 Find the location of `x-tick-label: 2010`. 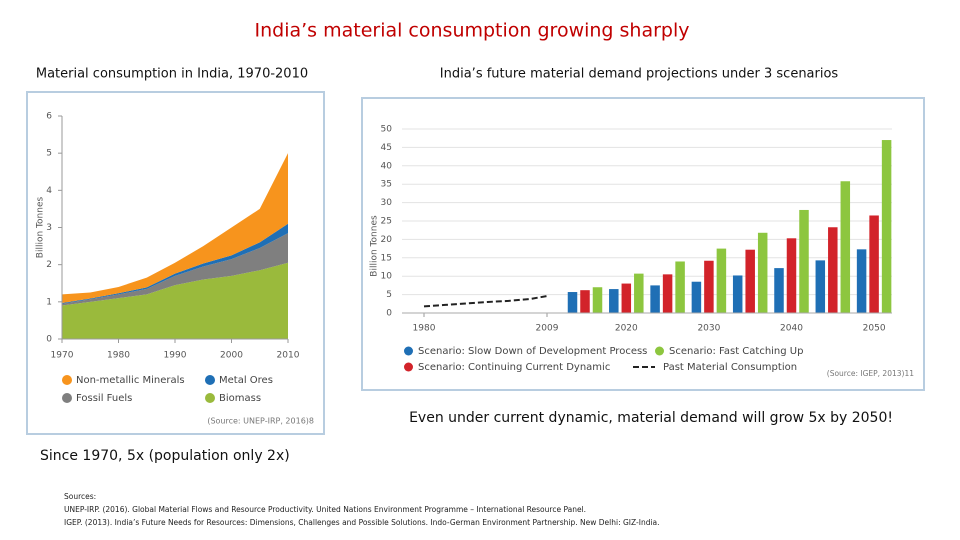

x-tick-label: 2010 is located at coordinates (288, 356).